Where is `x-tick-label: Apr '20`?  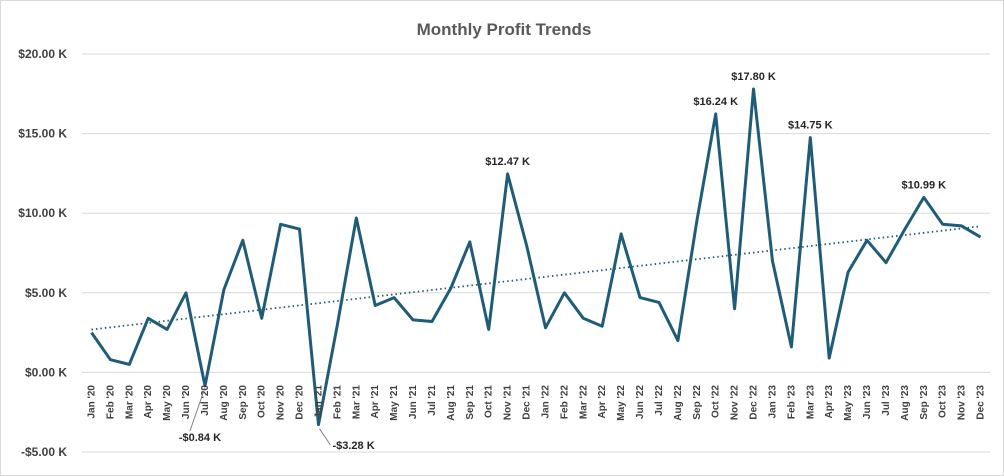 x-tick-label: Apr '20 is located at coordinates (148, 402).